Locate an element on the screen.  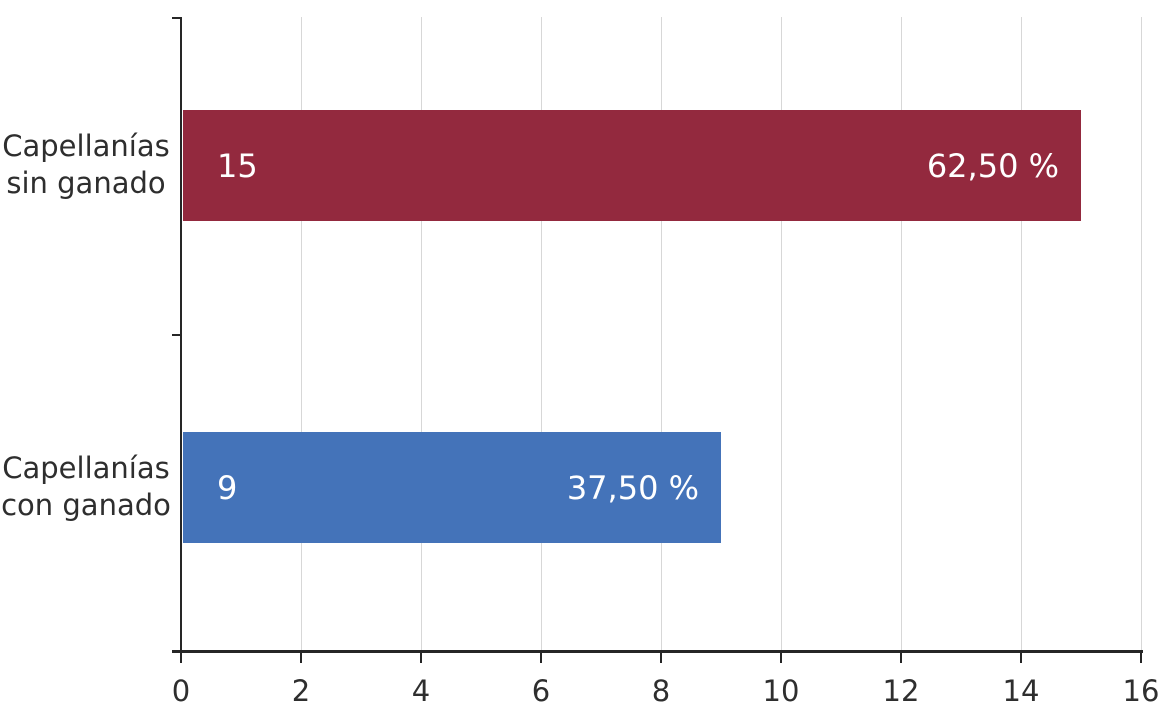
category-label-con-ganado: Capellanías con ganado is located at coordinates (86, 486).